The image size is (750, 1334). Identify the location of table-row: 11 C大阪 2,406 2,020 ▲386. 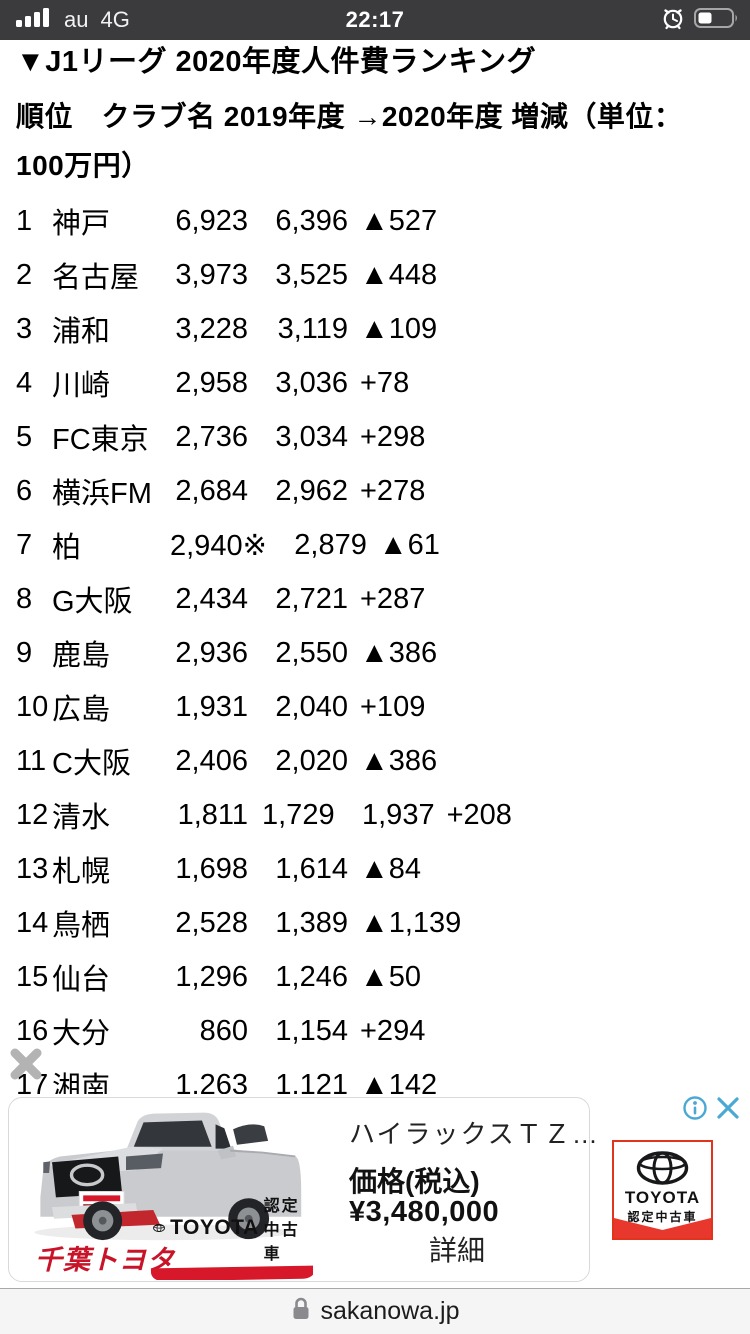
(375, 761).